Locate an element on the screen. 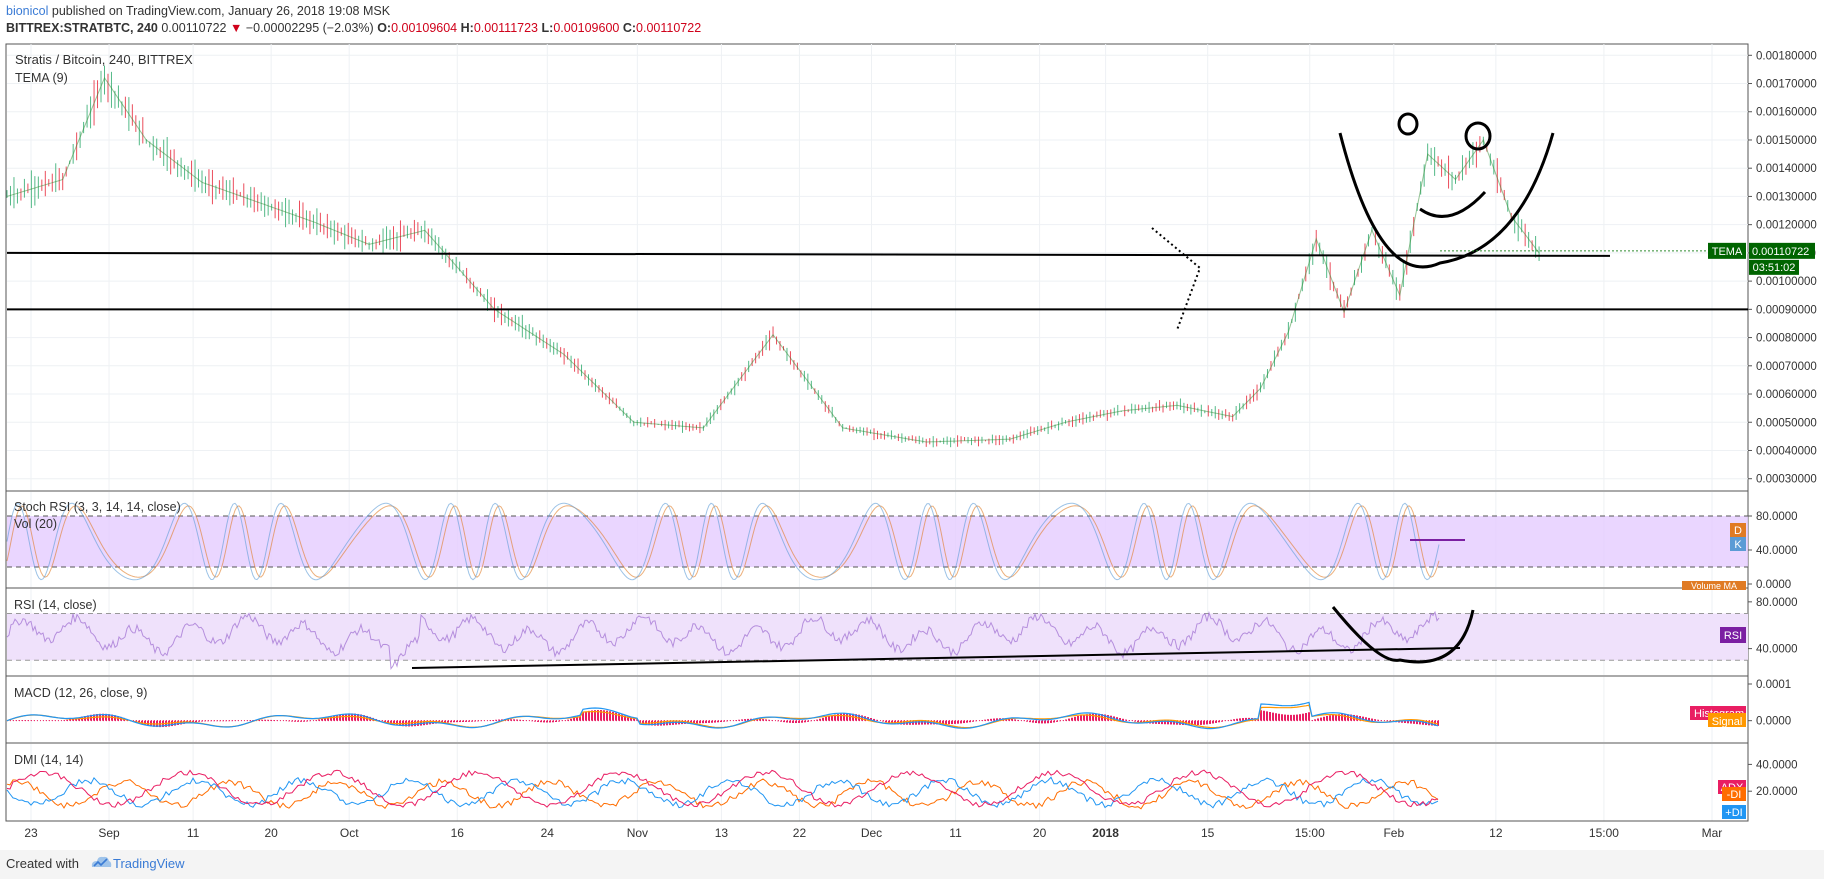 This screenshot has width=1824, height=879. plus-di-badge is located at coordinates (1734, 812).